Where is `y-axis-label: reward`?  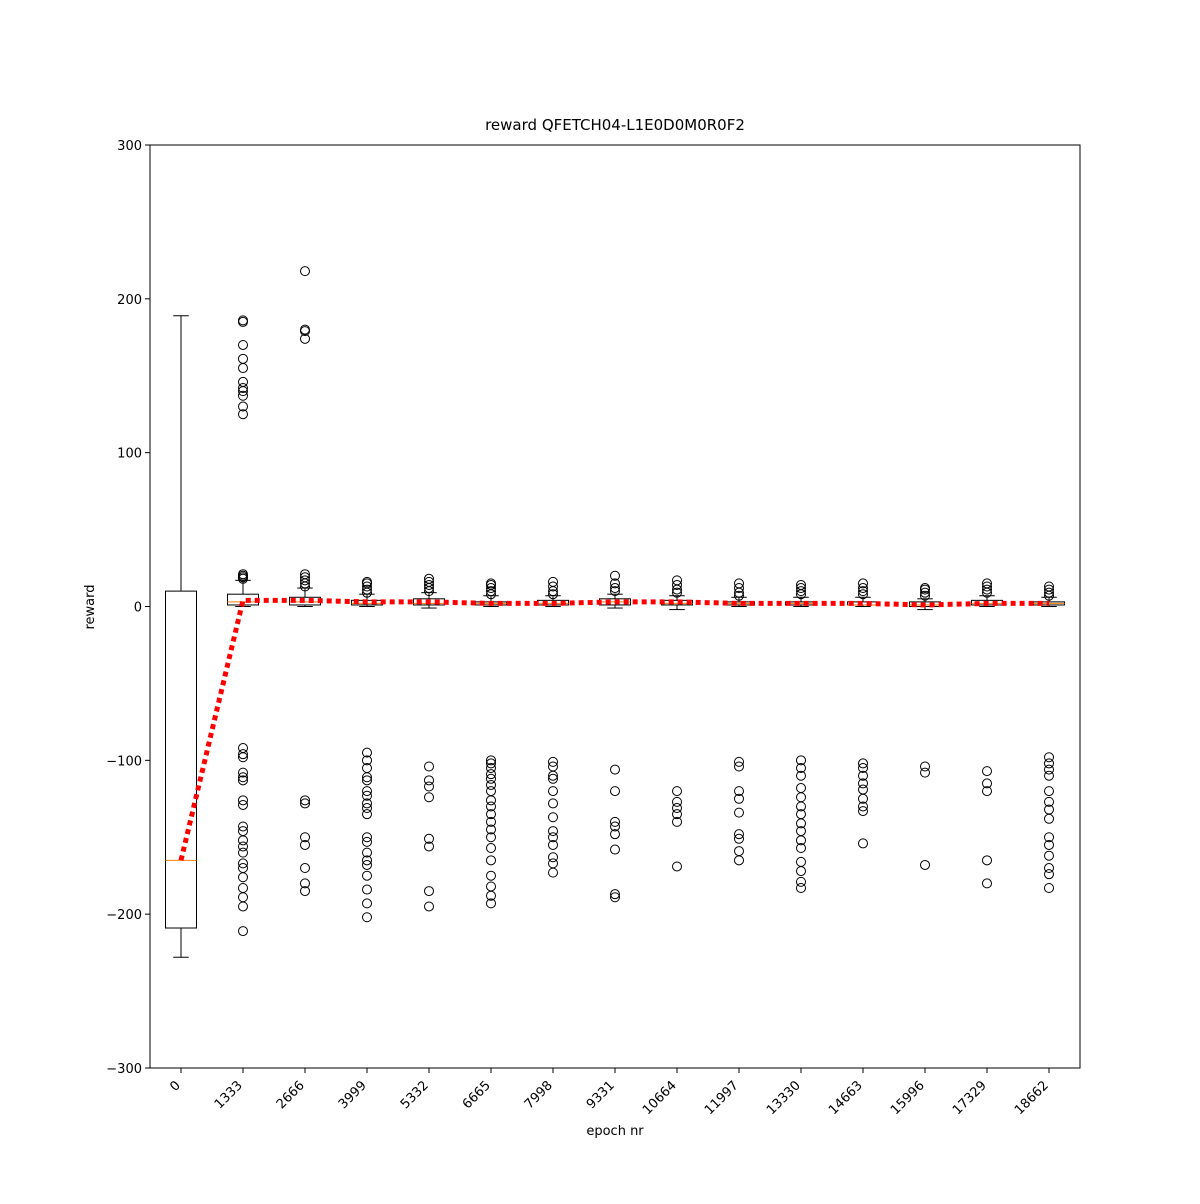 y-axis-label: reward is located at coordinates (90, 606).